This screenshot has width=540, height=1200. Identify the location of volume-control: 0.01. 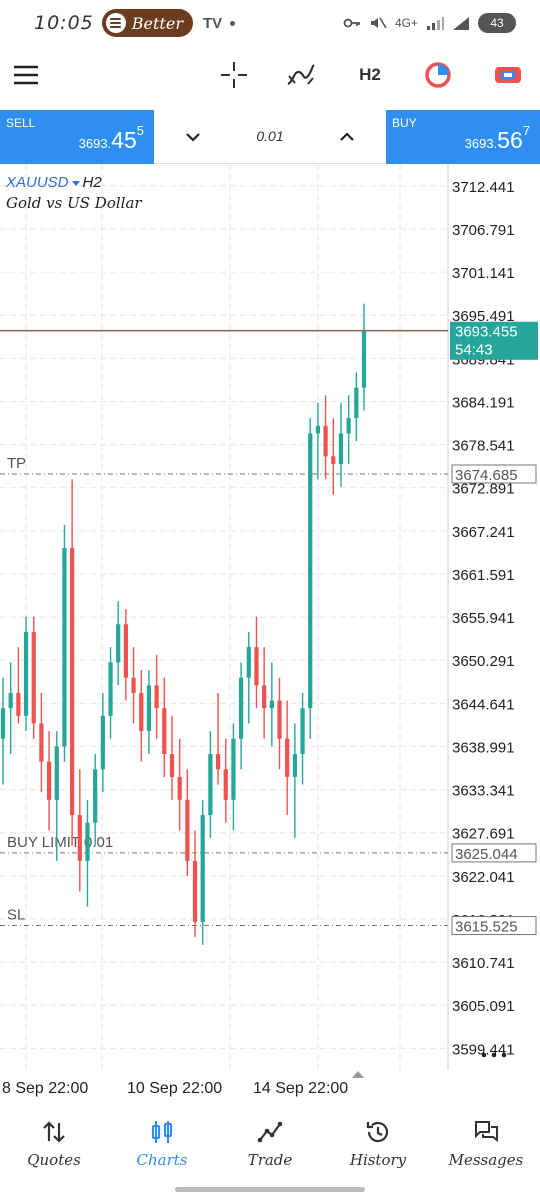
(270, 137).